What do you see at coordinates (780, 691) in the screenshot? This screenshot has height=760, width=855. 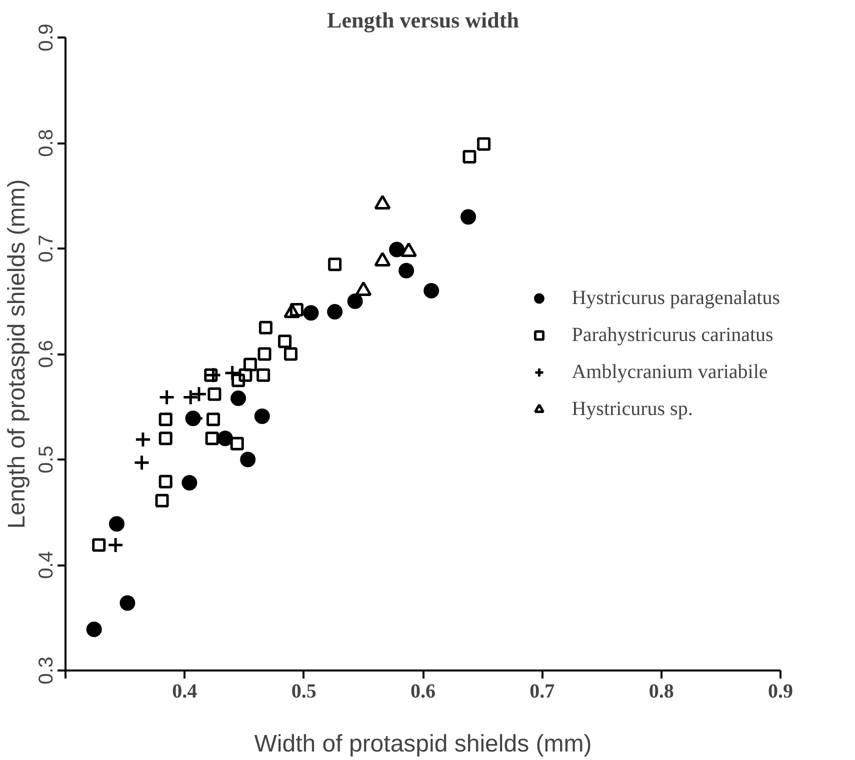 I see `x-tick-label: 0.9` at bounding box center [780, 691].